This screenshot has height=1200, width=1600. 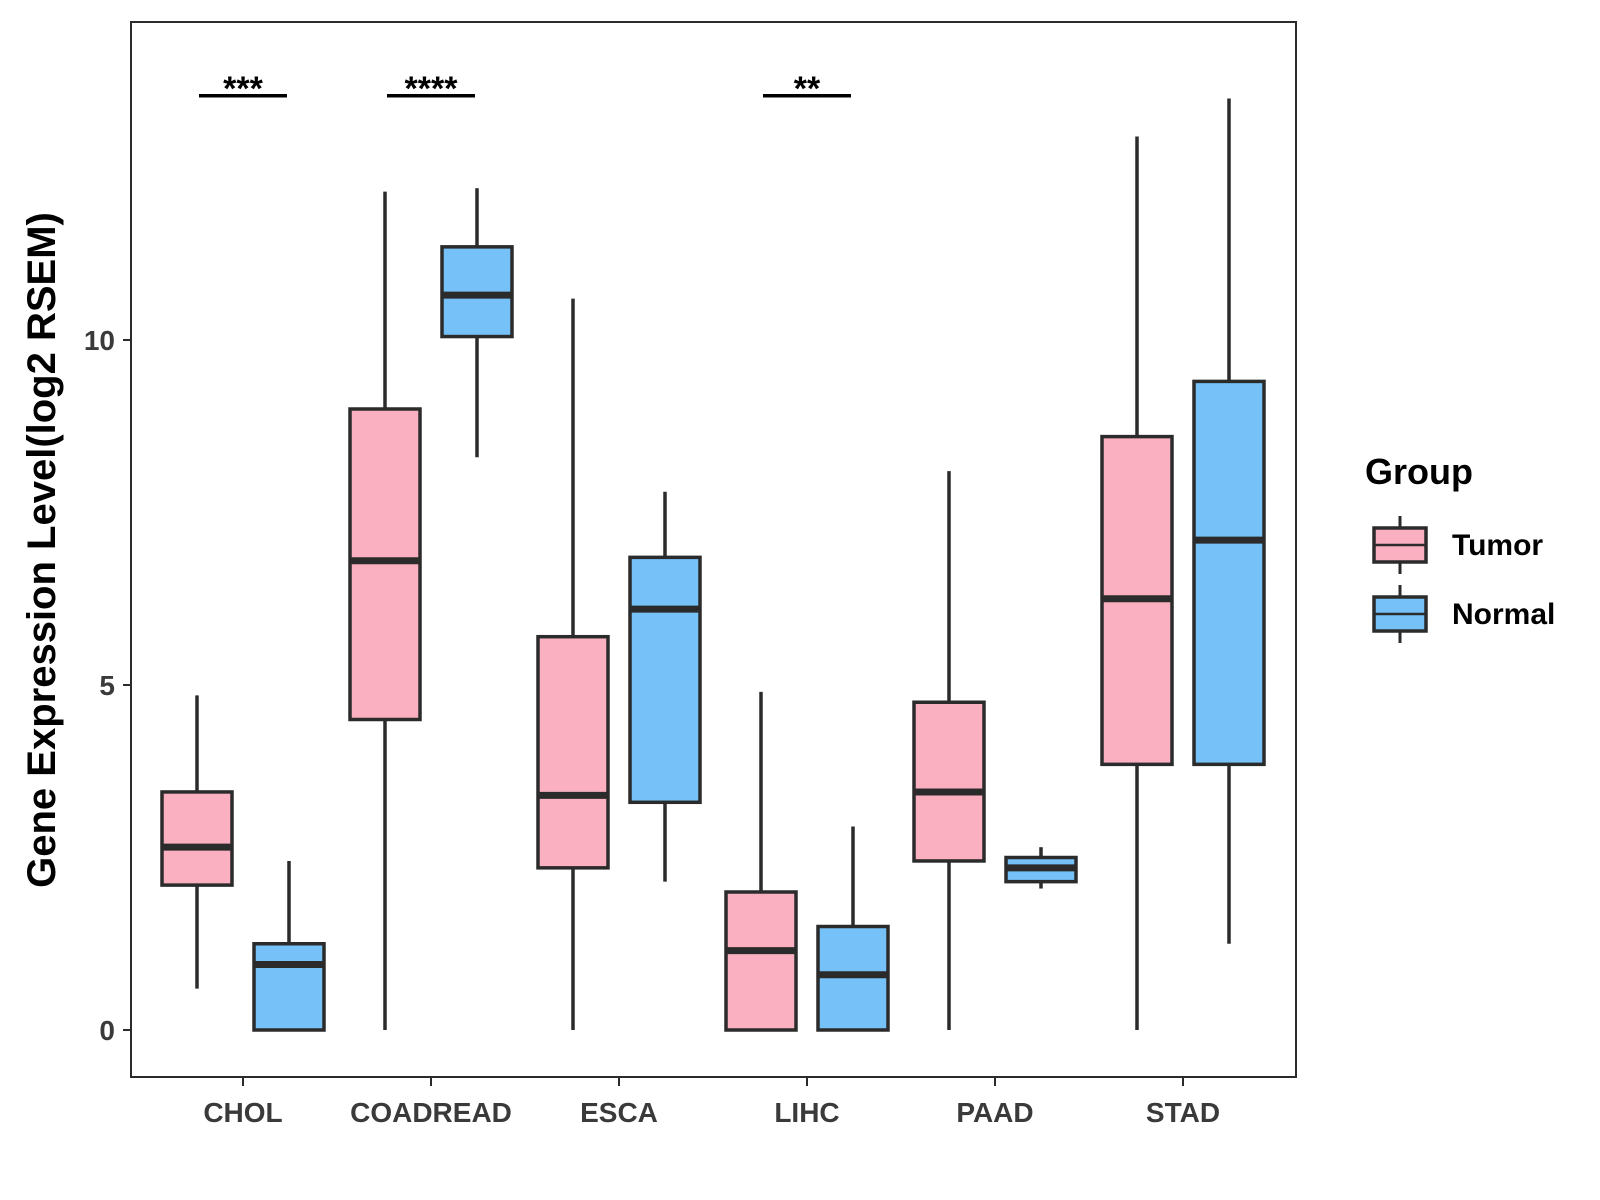 I want to click on legend-item-normal: Normal, so click(x=1463, y=614).